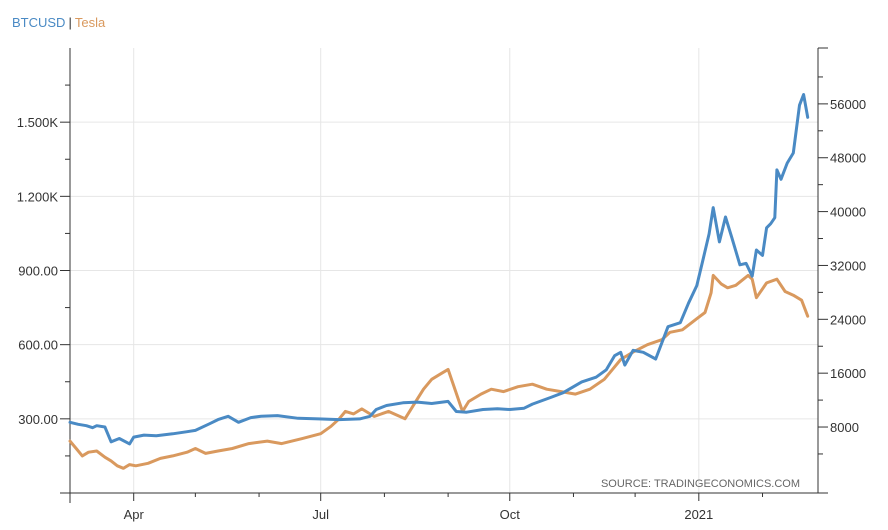 The width and height of the screenshot is (888, 530). Describe the element at coordinates (848, 104) in the screenshot. I see `right-tick-label: 56000` at that location.